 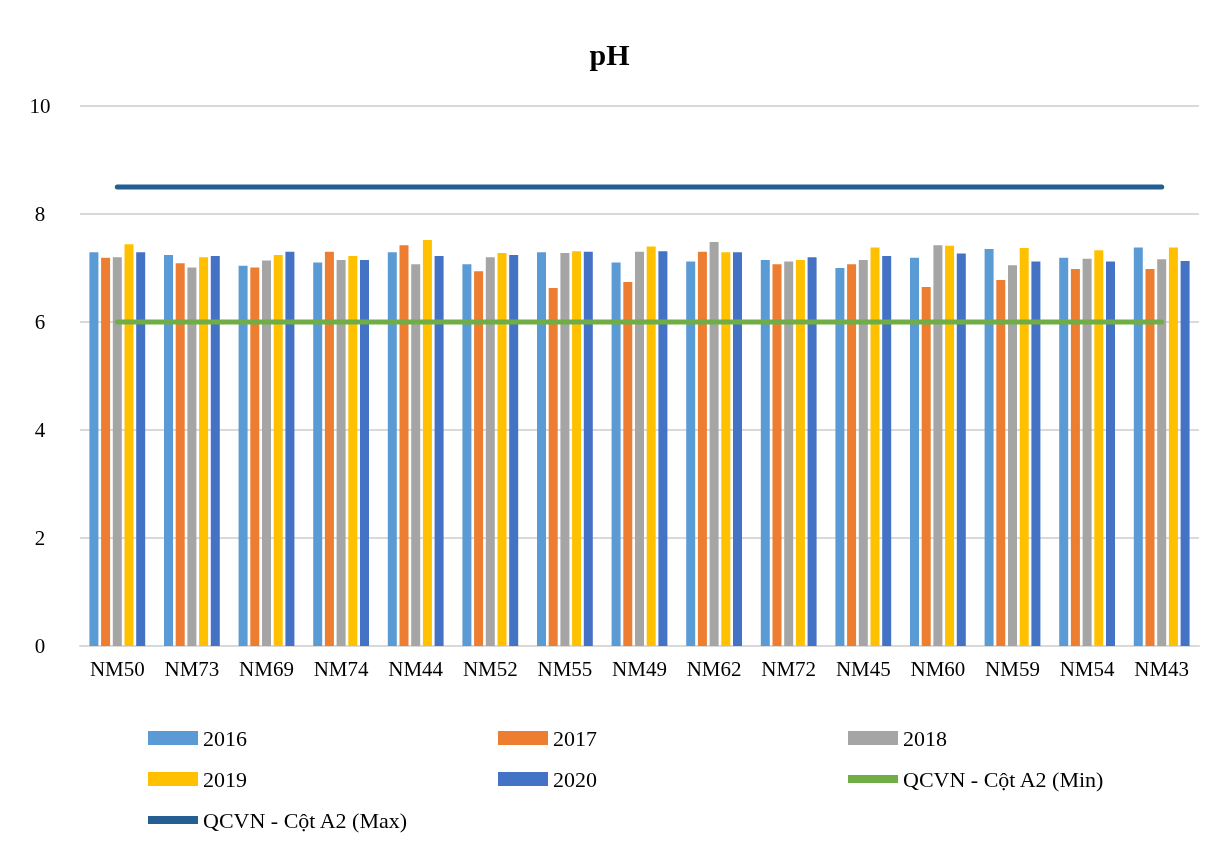 What do you see at coordinates (575, 738) in the screenshot?
I see `legend-label: 2017` at bounding box center [575, 738].